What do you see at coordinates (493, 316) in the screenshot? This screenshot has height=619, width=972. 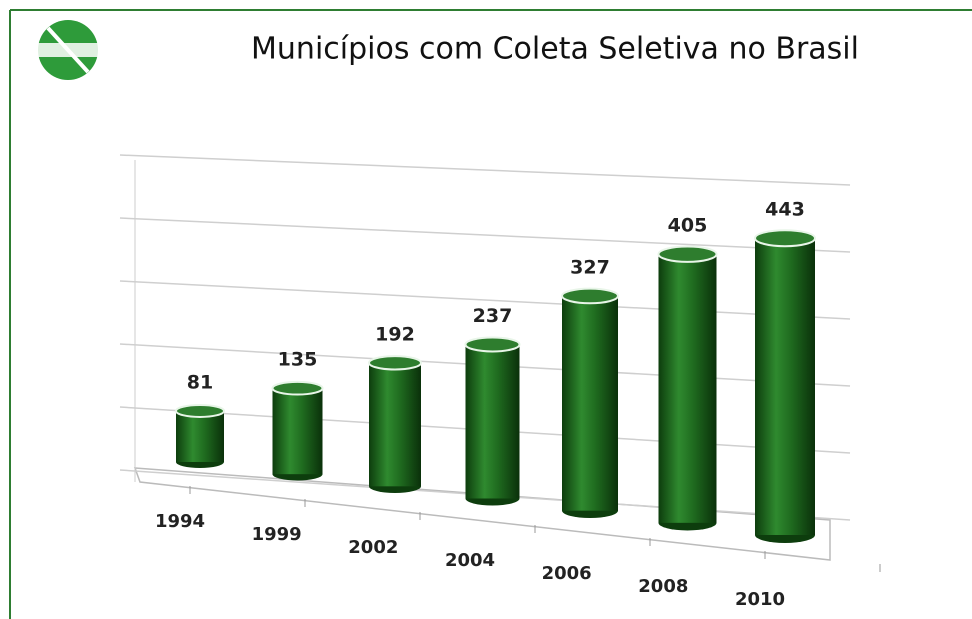 I see `value-label: 237` at bounding box center [493, 316].